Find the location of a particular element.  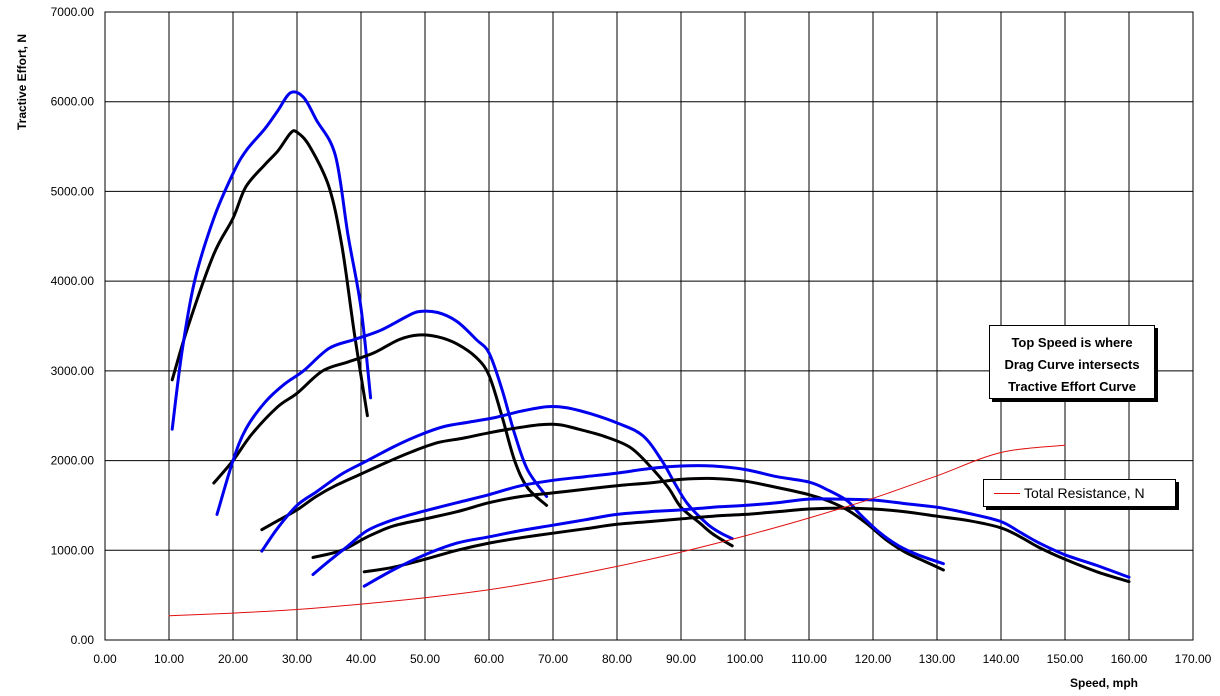

legend: Total Resistance, N is located at coordinates (1079, 493).